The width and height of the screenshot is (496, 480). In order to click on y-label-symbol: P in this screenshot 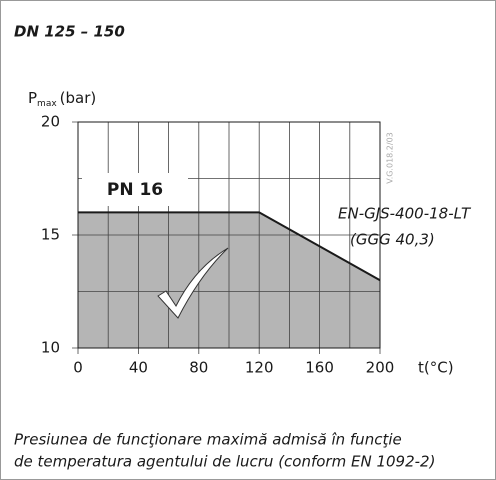, I will do `click(32, 98)`.